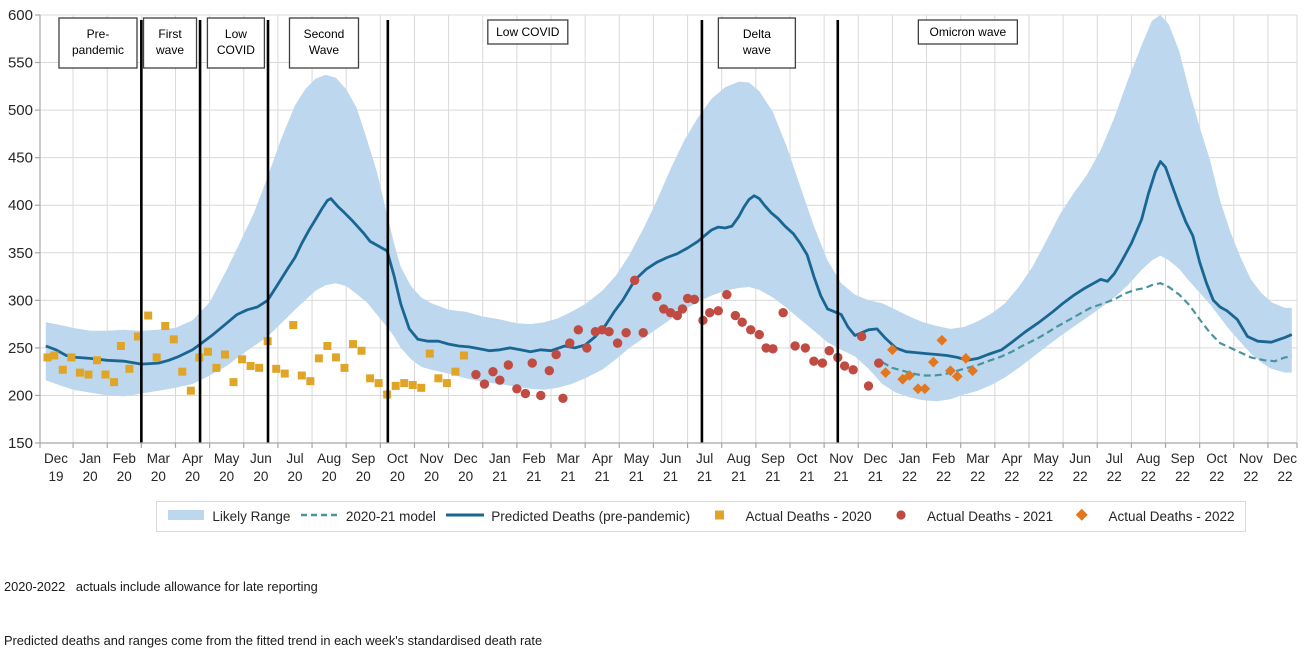 The width and height of the screenshot is (1306, 667). I want to click on legend-label: Actual Deaths - 2020, so click(808, 516).